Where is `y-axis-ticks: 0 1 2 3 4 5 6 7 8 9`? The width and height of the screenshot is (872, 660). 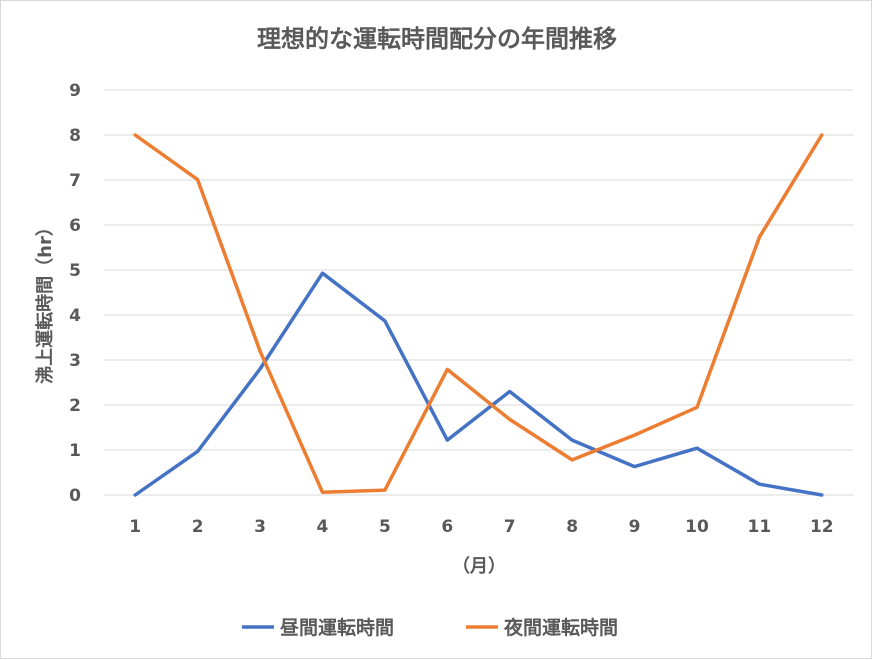
y-axis-ticks: 0 1 2 3 4 5 6 7 8 9 is located at coordinates (75, 293).